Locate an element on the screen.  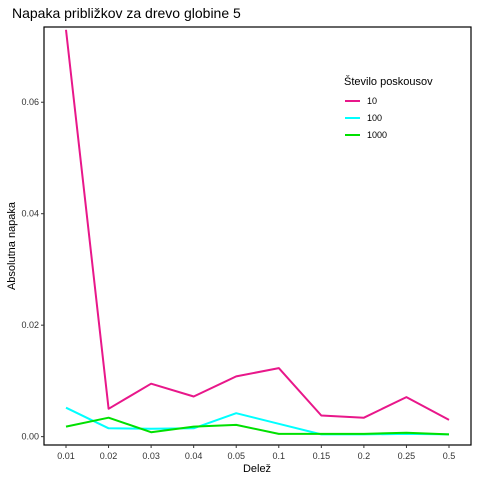
x-tick-label: 0.02 is located at coordinates (109, 456).